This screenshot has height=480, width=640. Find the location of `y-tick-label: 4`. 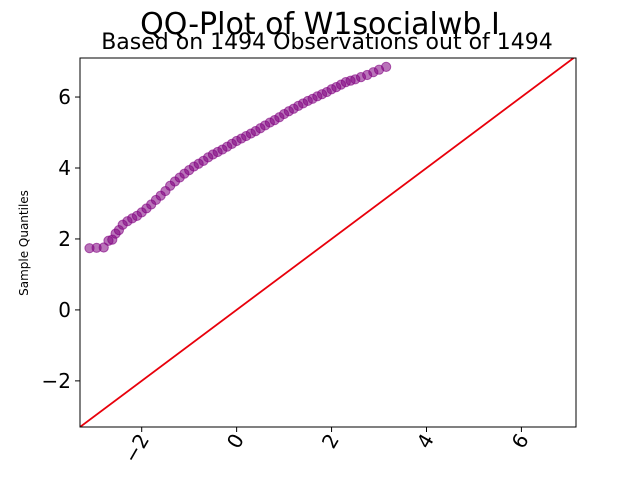

y-tick-label: 4 is located at coordinates (64, 168).